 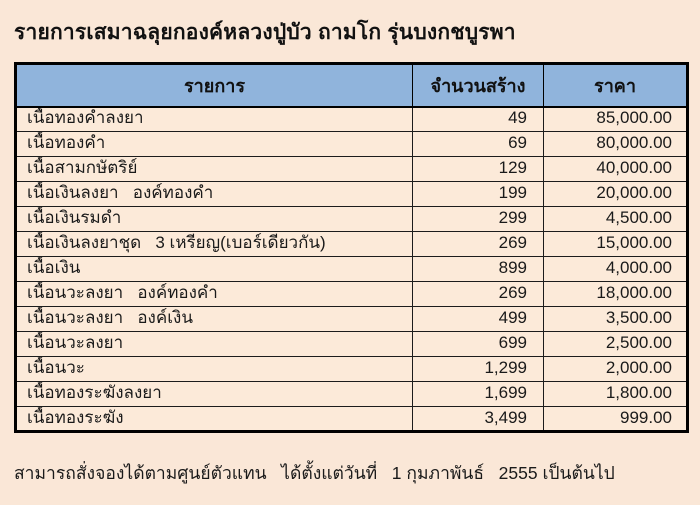 What do you see at coordinates (214, 294) in the screenshot?
I see `item-name-cell: เนื้อนวะลงยา องค์ทองคำ` at bounding box center [214, 294].